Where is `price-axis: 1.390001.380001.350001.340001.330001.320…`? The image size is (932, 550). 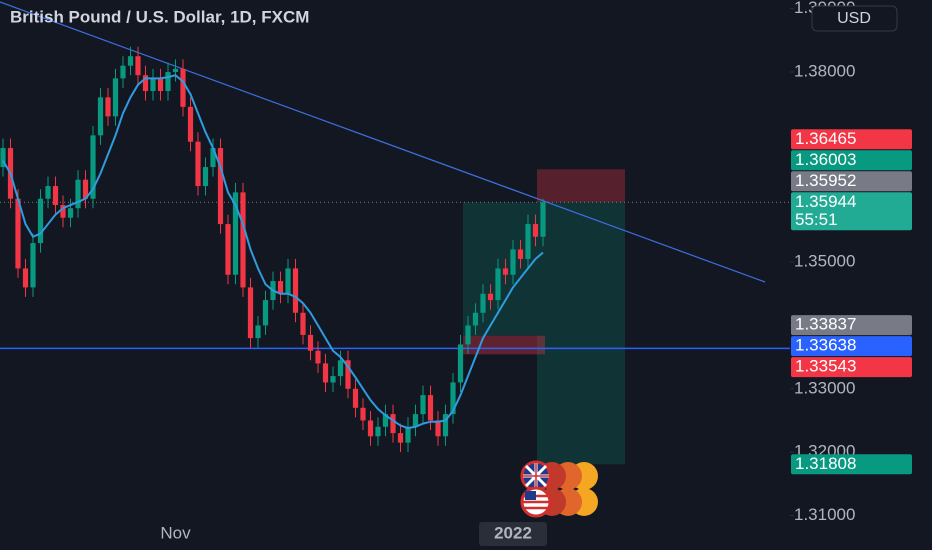
price-axis: 1.390001.380001.350001.340001.330001.320… is located at coordinates (822, 262).